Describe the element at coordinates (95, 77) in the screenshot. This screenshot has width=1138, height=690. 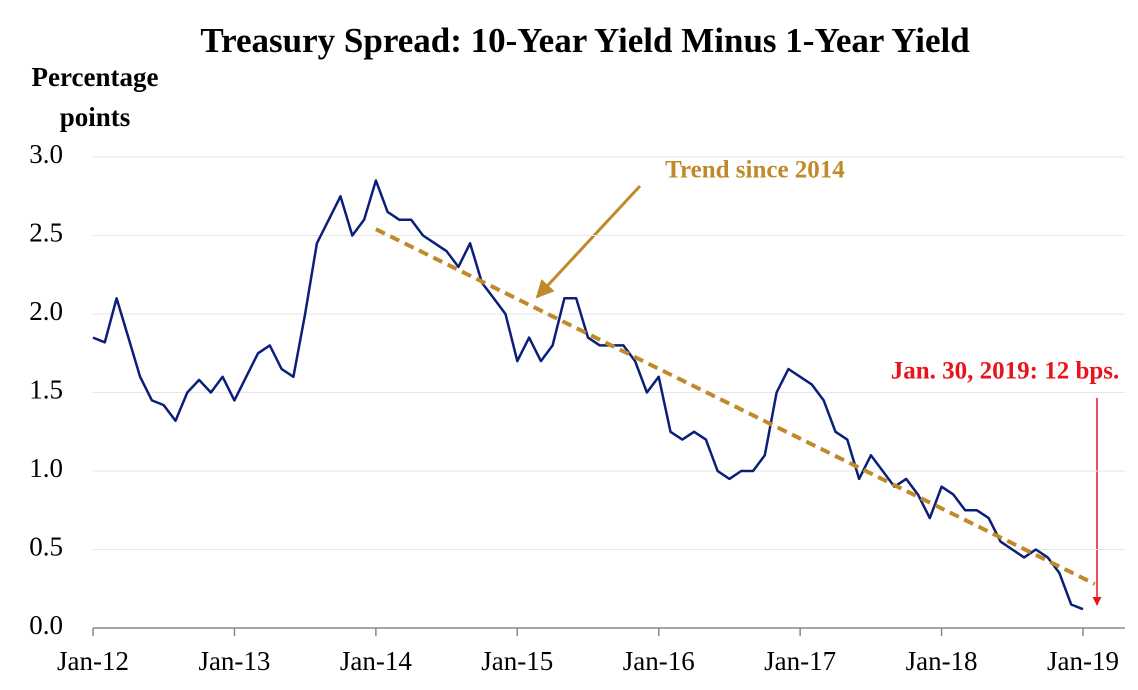
I see `y-axis-label: Percentage` at that location.